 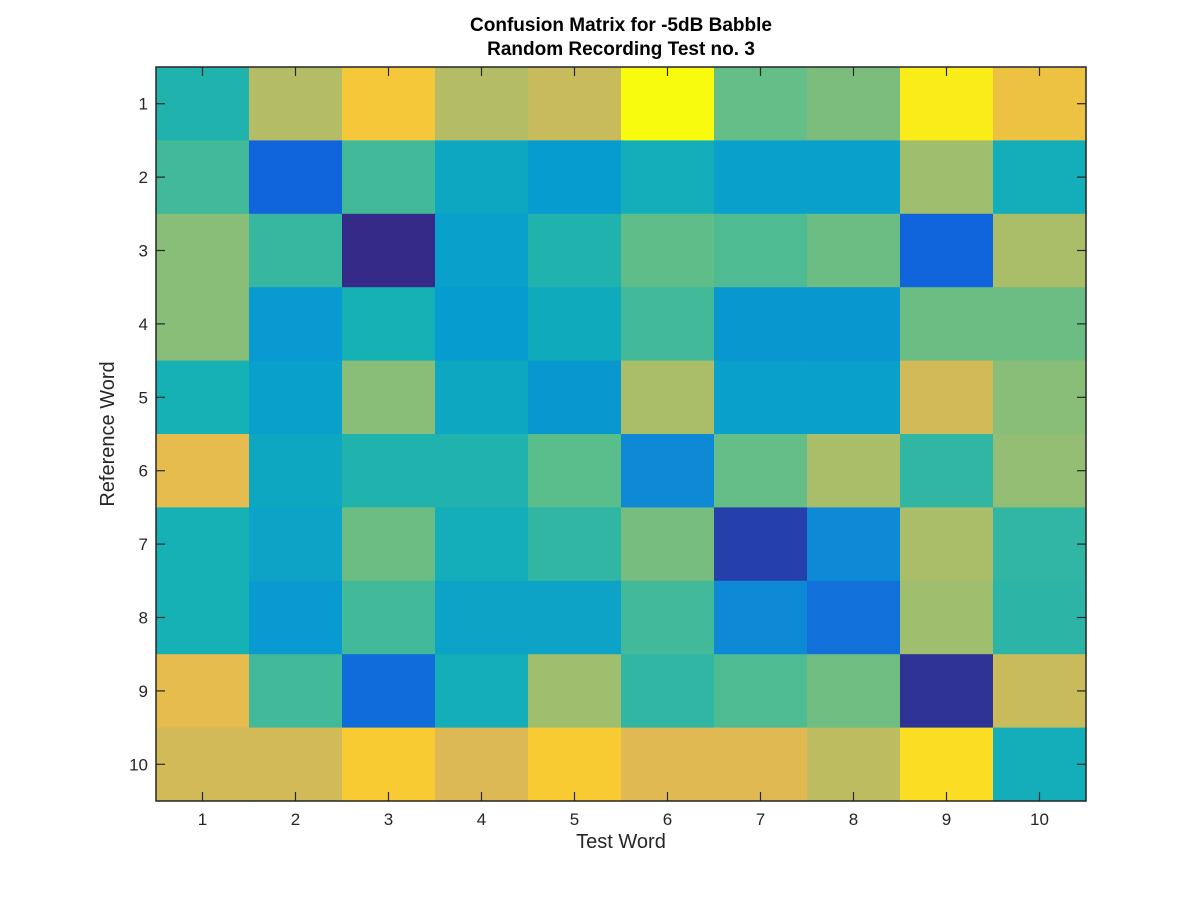 What do you see at coordinates (946, 819) in the screenshot?
I see `x-tick-label: 9` at bounding box center [946, 819].